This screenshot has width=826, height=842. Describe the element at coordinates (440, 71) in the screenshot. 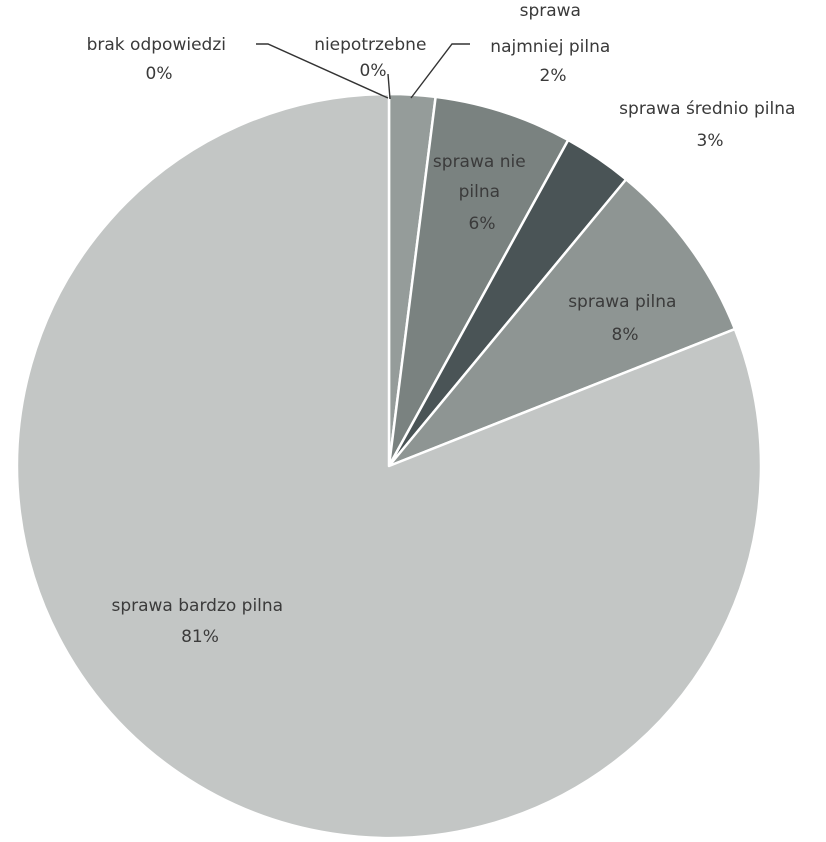

I see `leader-line-najmniej-pilna` at that location.